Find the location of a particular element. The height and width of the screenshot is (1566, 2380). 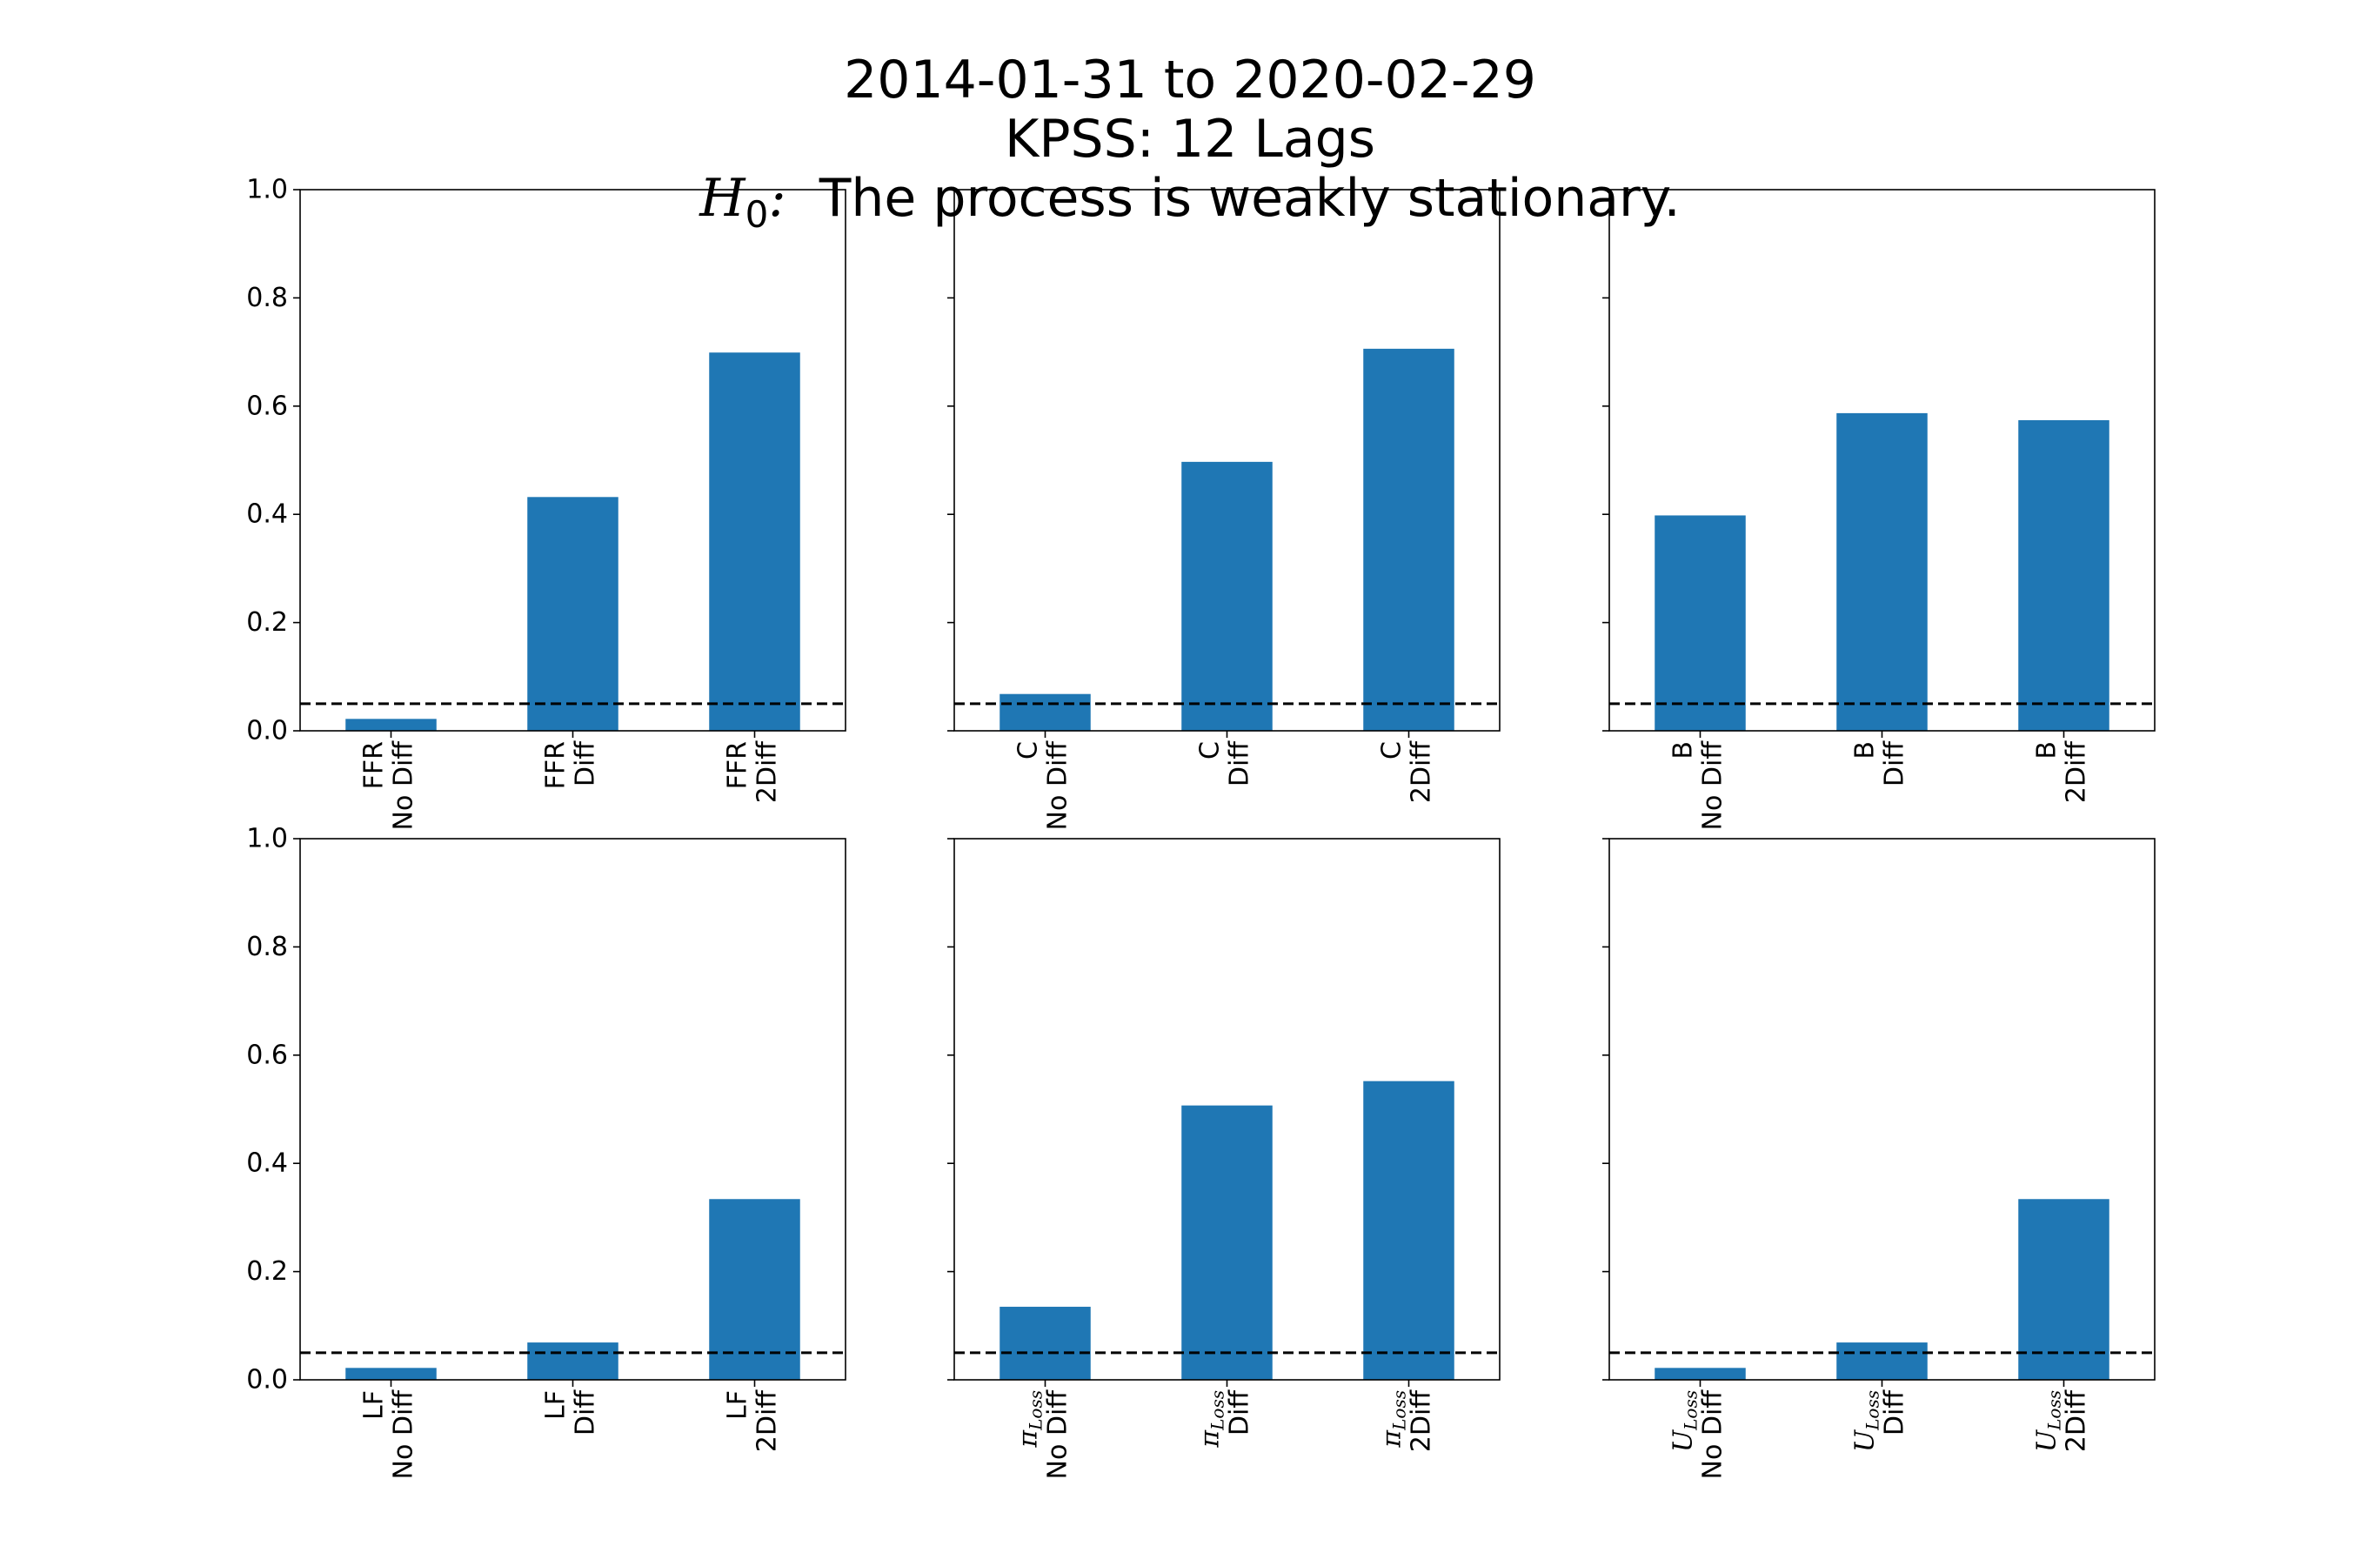

x-tick-label: C2Diff is located at coordinates (1407, 772).